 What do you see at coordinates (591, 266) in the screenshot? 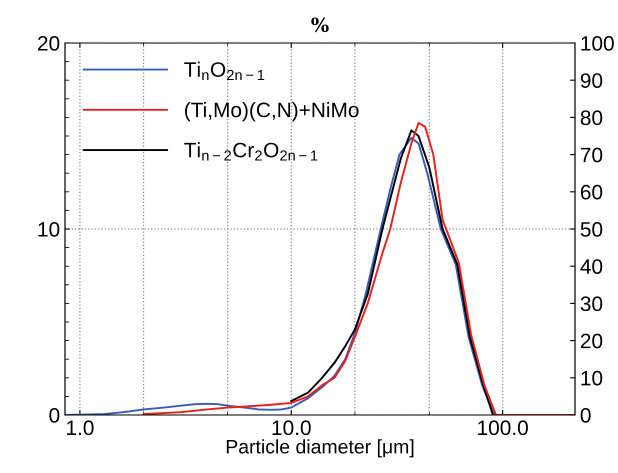
I see `y2-tick-label: 40` at bounding box center [591, 266].